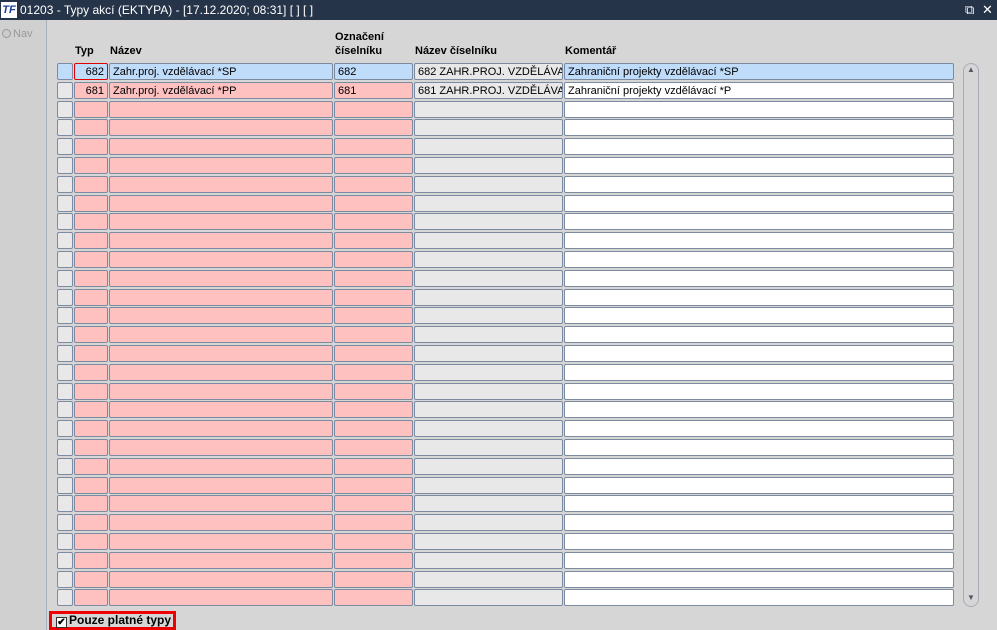 This screenshot has height=630, width=997. Describe the element at coordinates (91, 71) in the screenshot. I see `cell-typ: 682` at that location.